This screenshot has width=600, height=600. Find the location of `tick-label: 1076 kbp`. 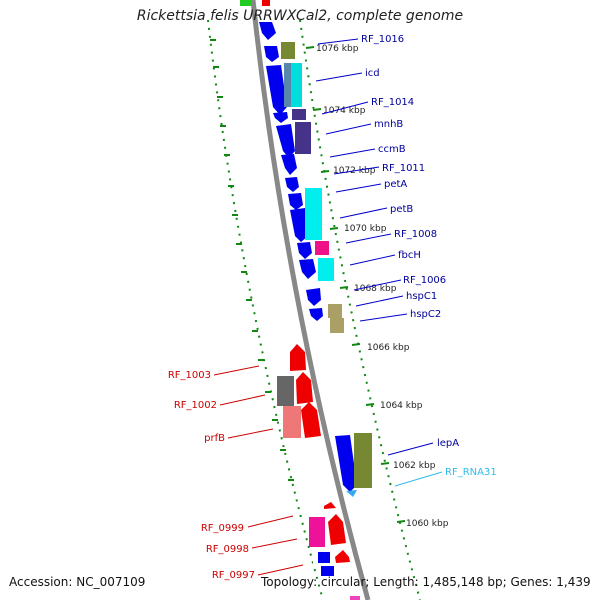

tick-label: 1076 kbp is located at coordinates (337, 49).